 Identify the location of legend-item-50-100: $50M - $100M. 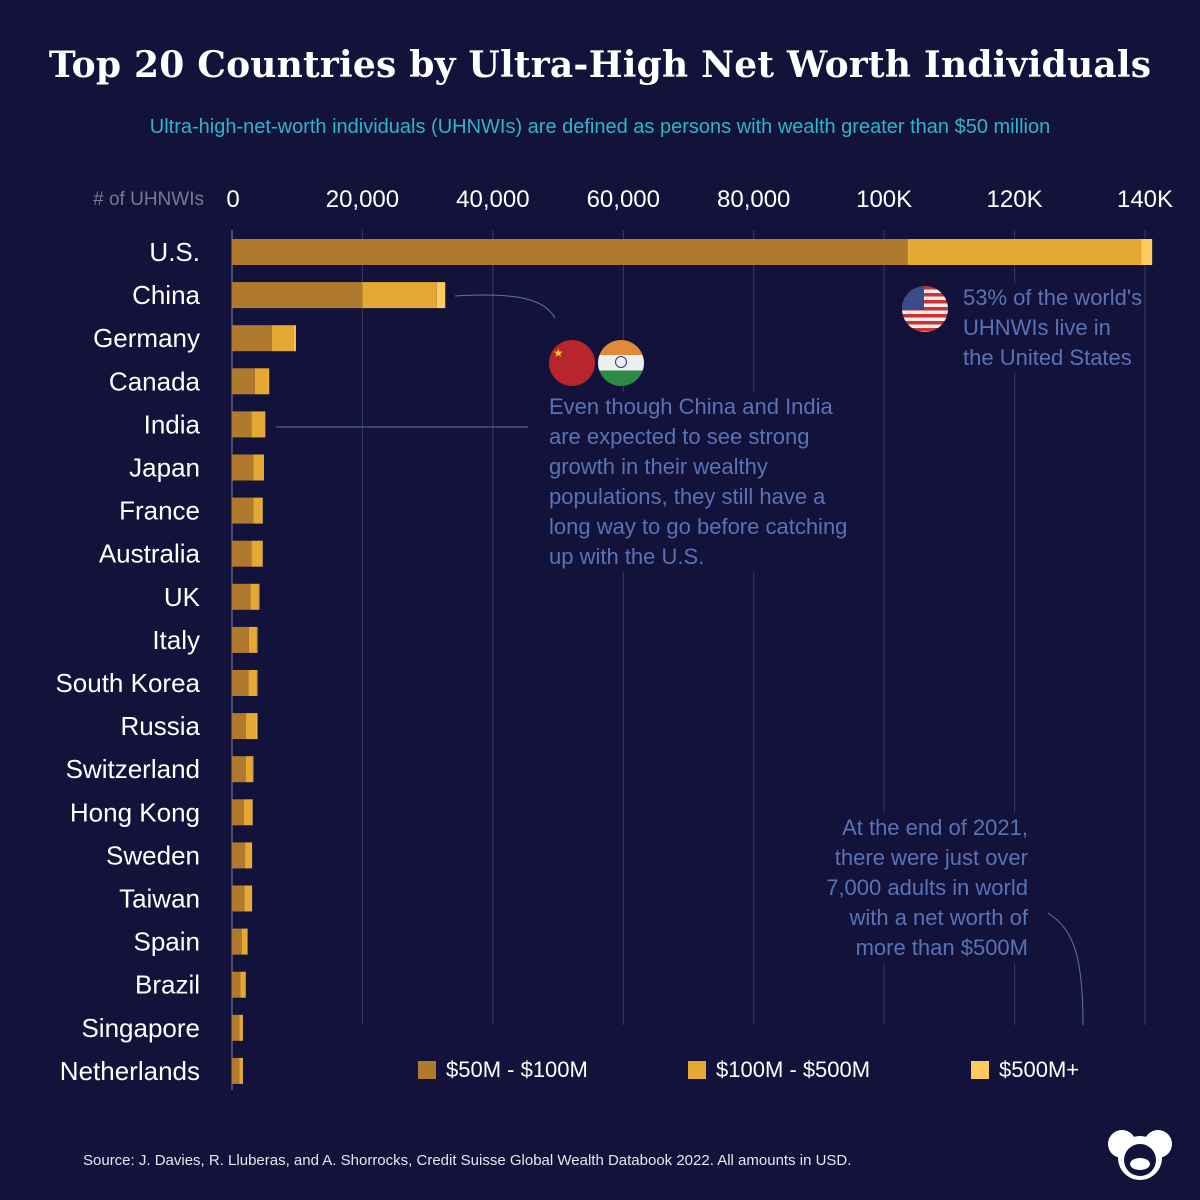
(503, 1070).